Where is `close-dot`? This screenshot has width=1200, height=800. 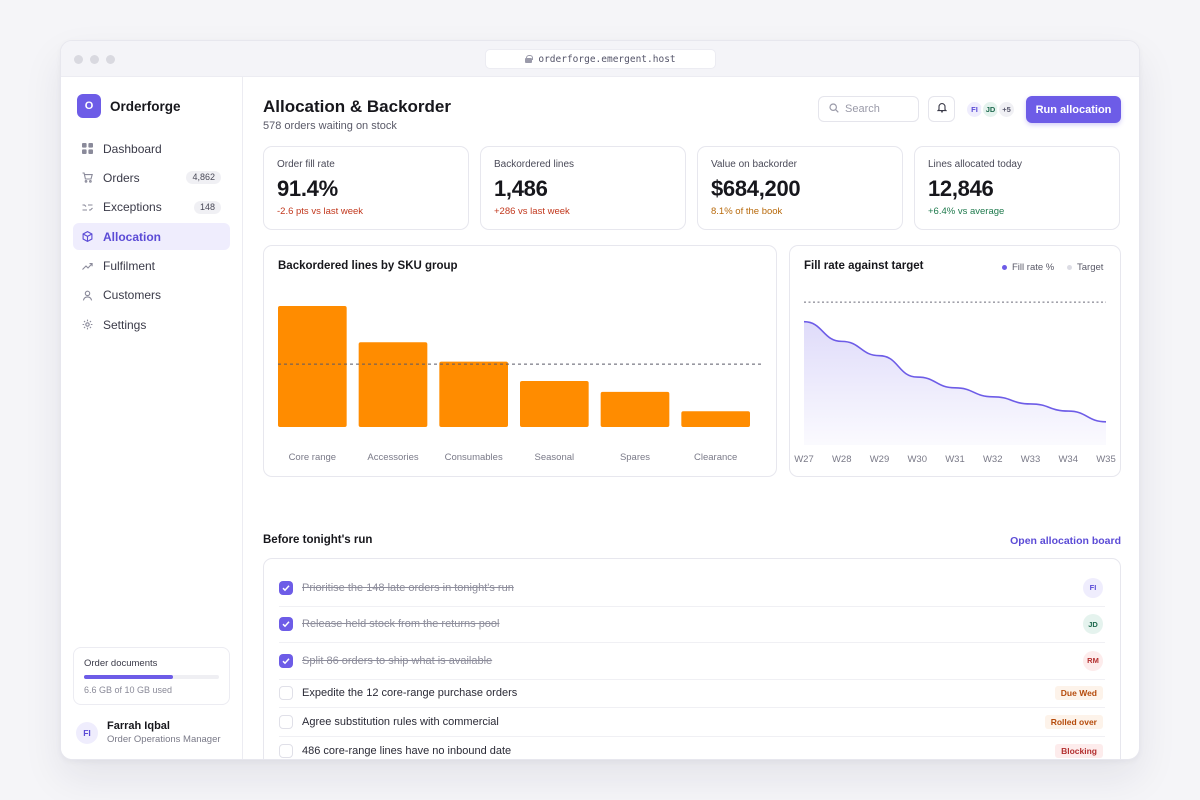 close-dot is located at coordinates (78, 59).